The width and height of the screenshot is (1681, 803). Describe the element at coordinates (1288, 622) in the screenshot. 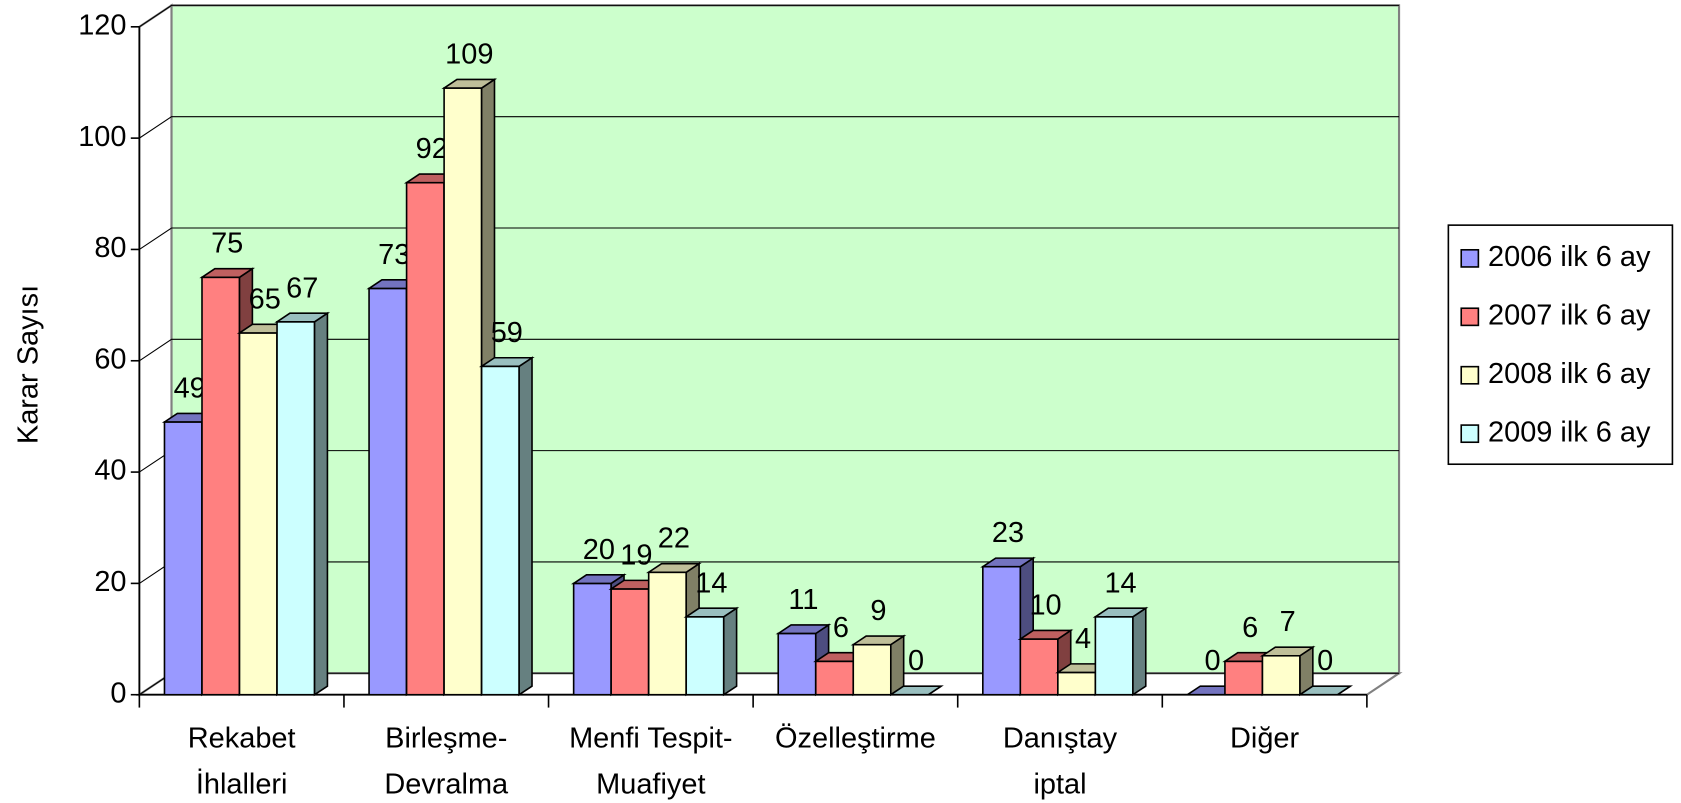

I see `value-label: 7` at that location.